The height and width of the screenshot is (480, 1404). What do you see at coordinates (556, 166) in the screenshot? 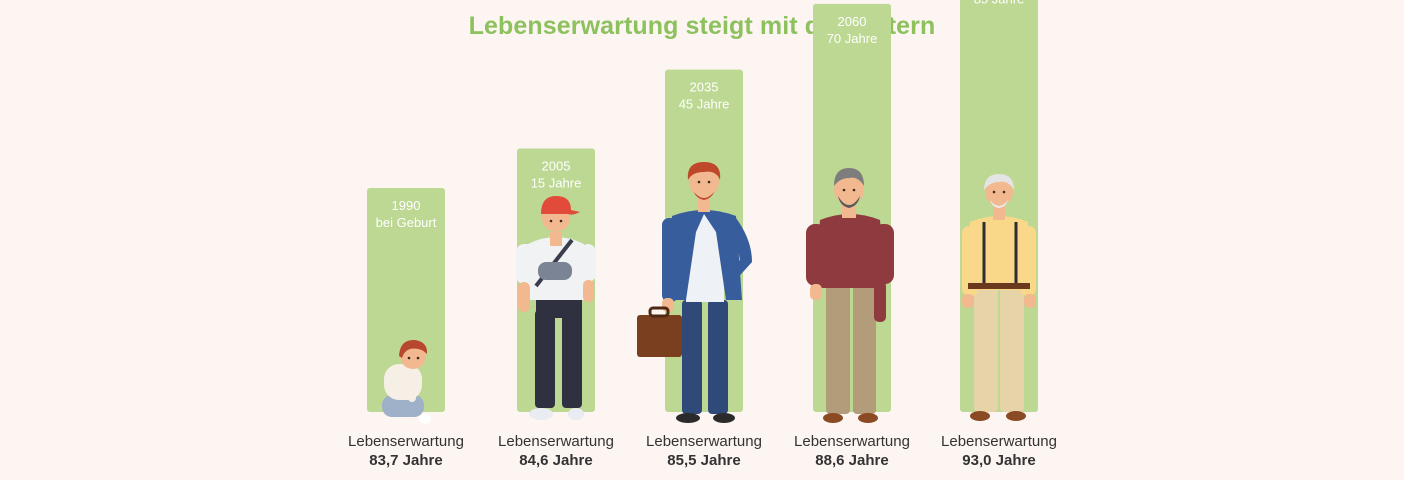
I see `year-label: 2005` at bounding box center [556, 166].